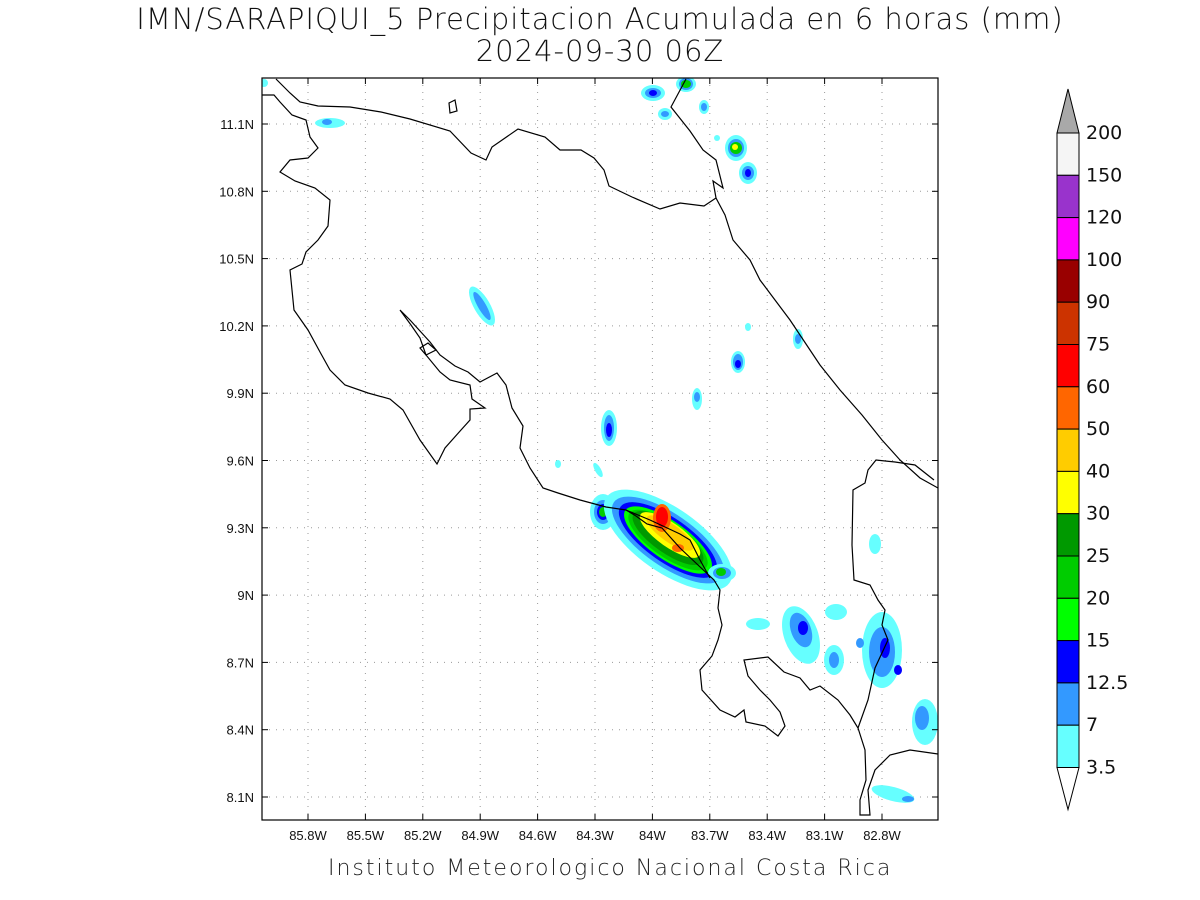  I want to click on panama-border, so click(893, 594).